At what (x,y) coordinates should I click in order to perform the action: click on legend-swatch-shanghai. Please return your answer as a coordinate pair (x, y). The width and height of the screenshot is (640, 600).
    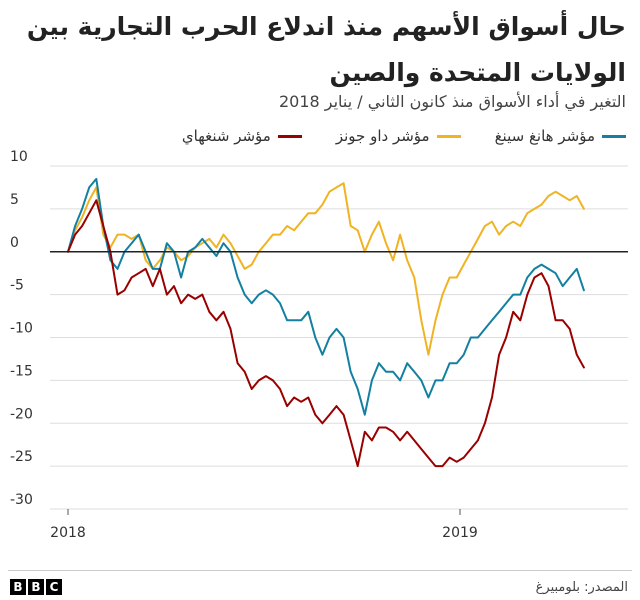
    Looking at the image, I should click on (289, 136).